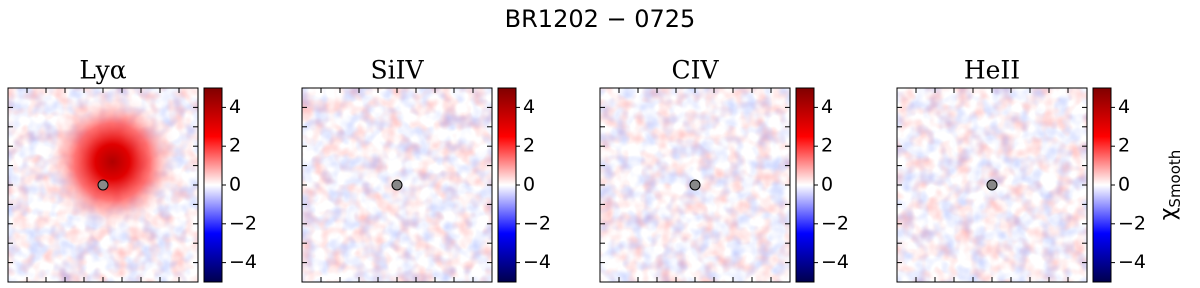 The image size is (1200, 288). Describe the element at coordinates (695, 70) in the screenshot. I see `panel-title: CIV` at that location.